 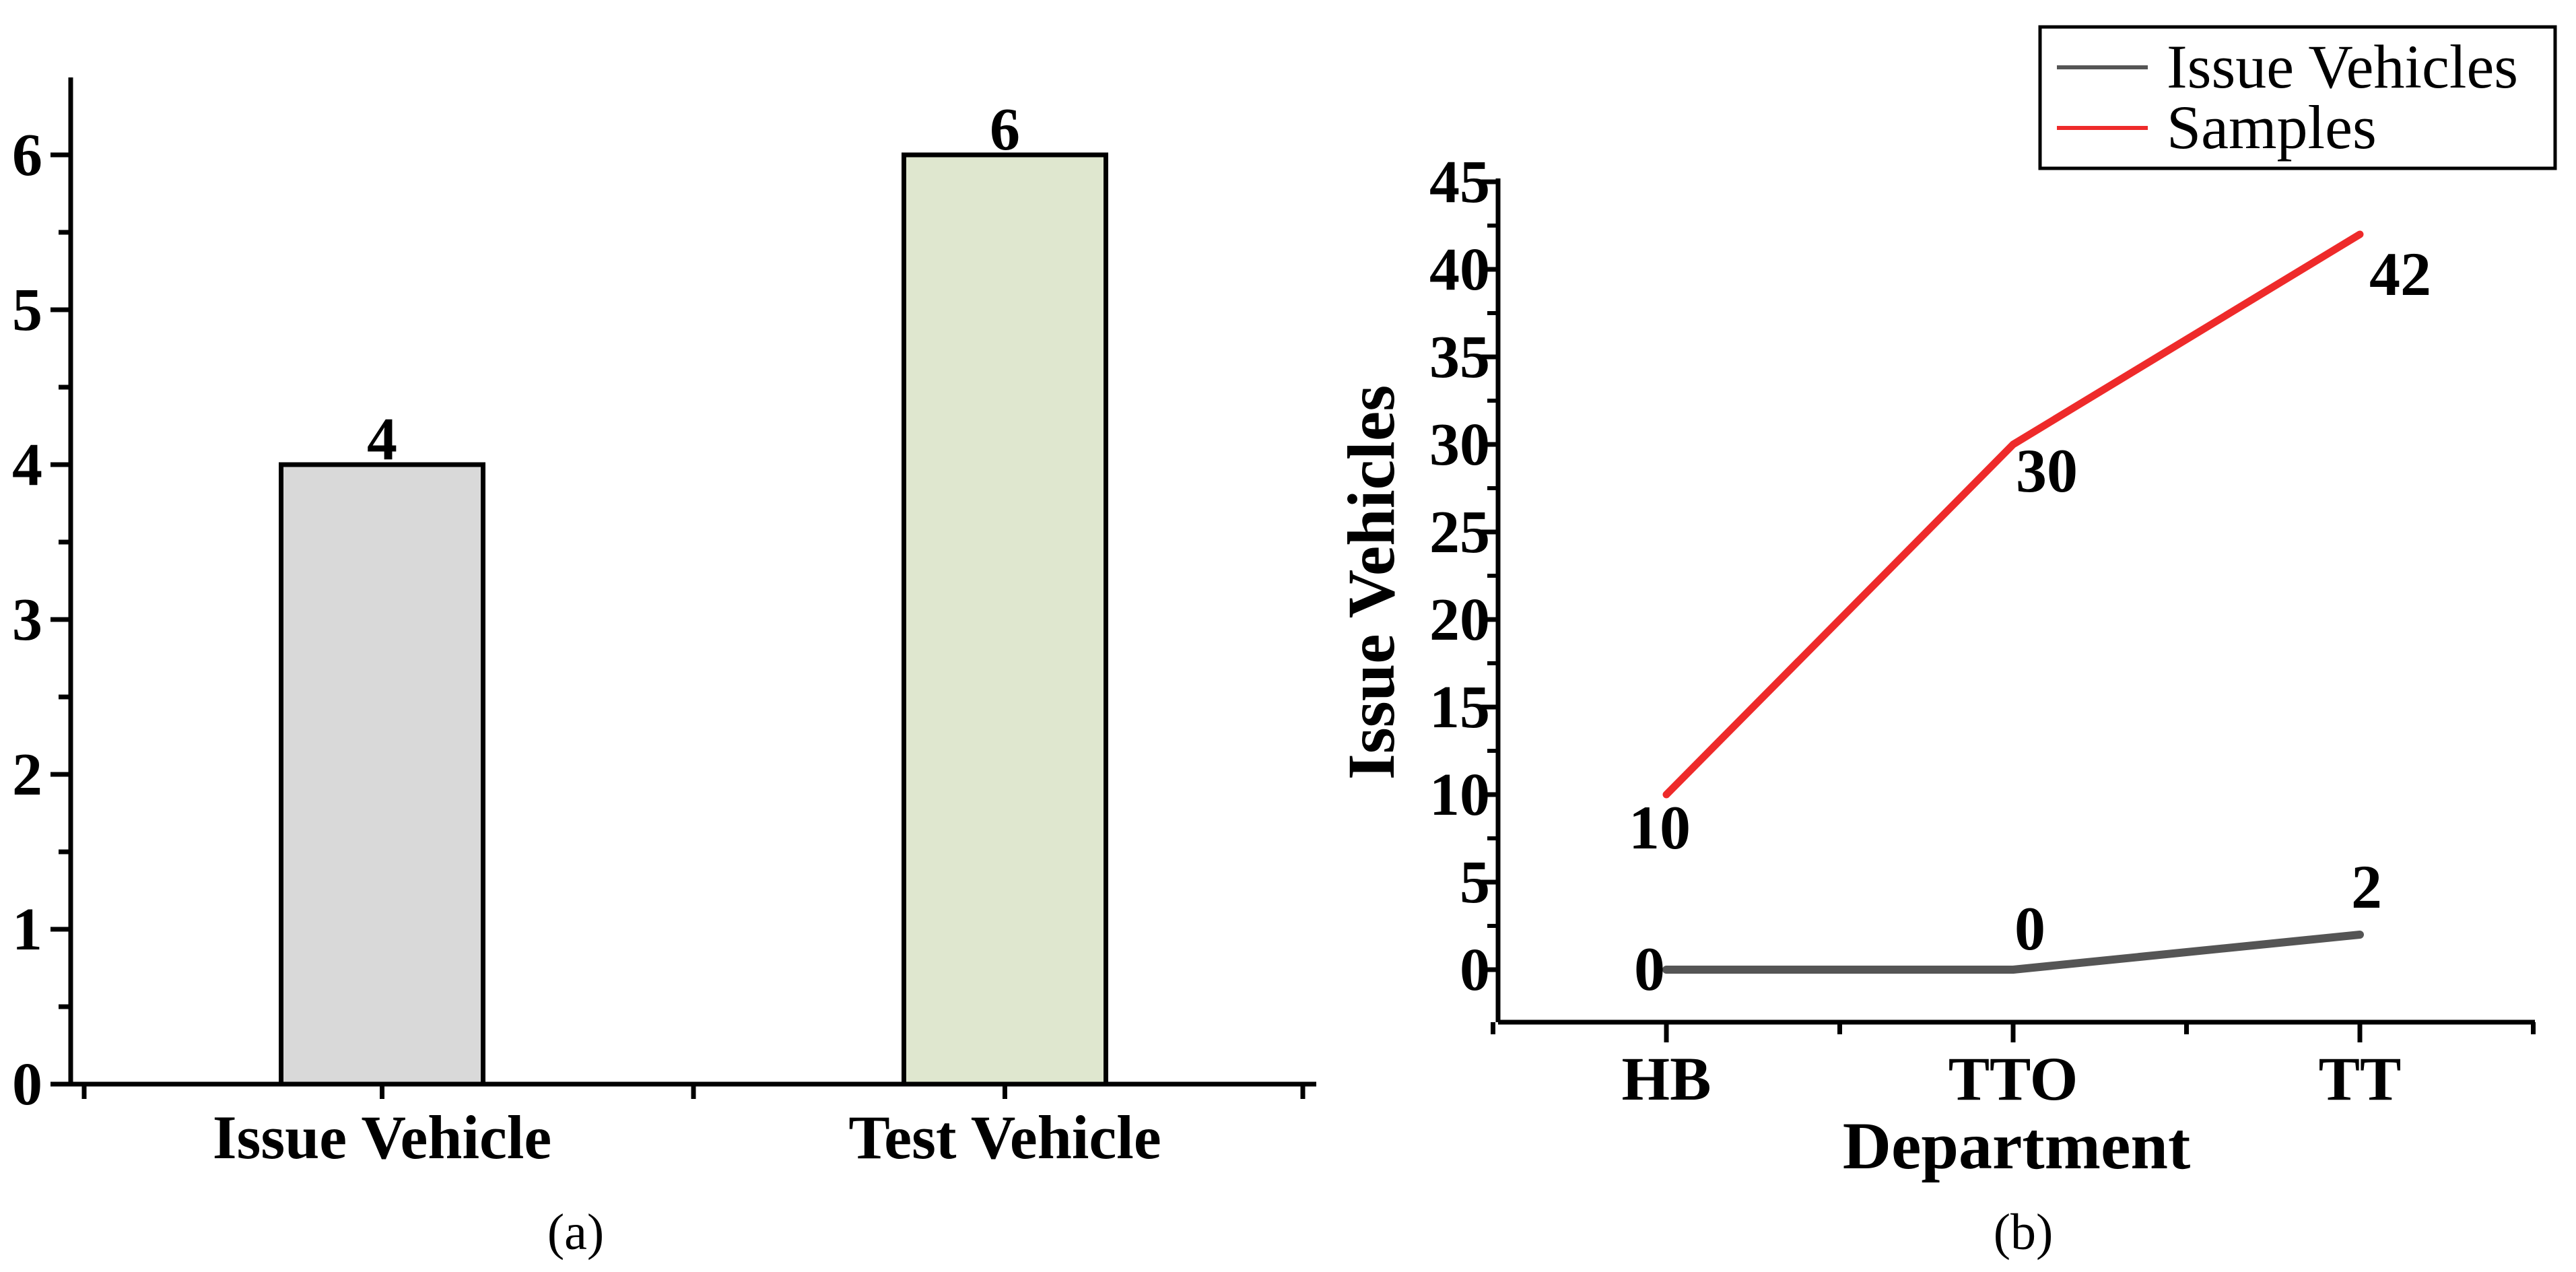 What do you see at coordinates (2360, 1079) in the screenshot?
I see `line-x-tick-label: TT` at bounding box center [2360, 1079].